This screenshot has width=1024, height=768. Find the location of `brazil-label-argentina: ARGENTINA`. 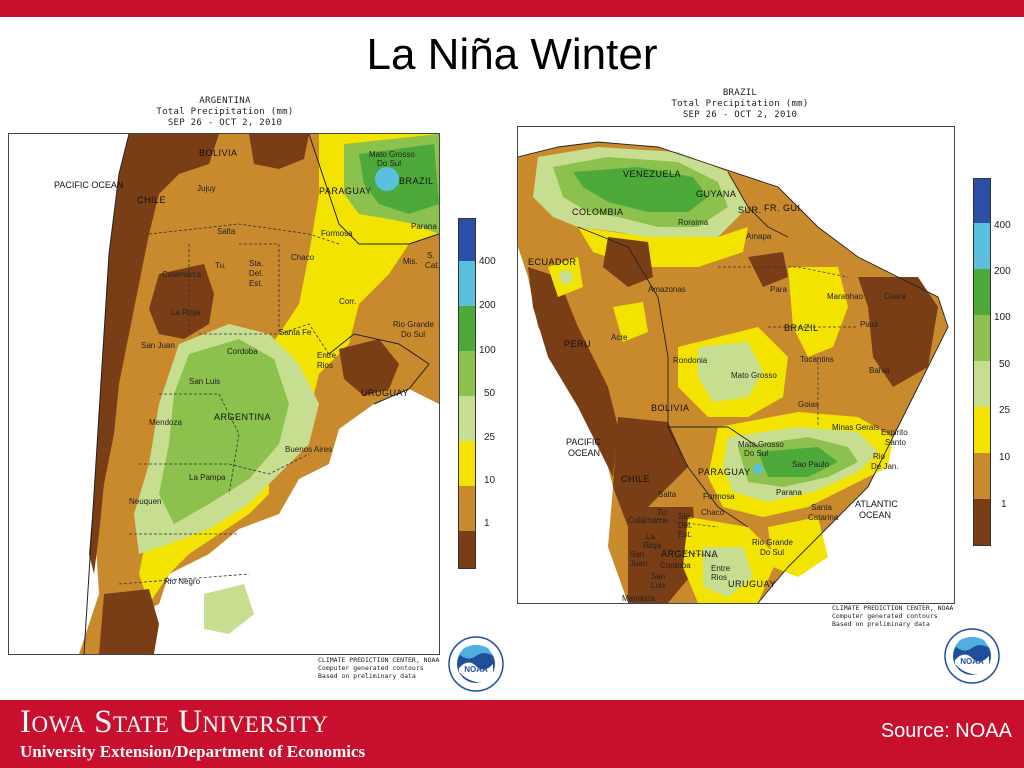

brazil-label-argentina: ARGENTINA is located at coordinates (689, 554).